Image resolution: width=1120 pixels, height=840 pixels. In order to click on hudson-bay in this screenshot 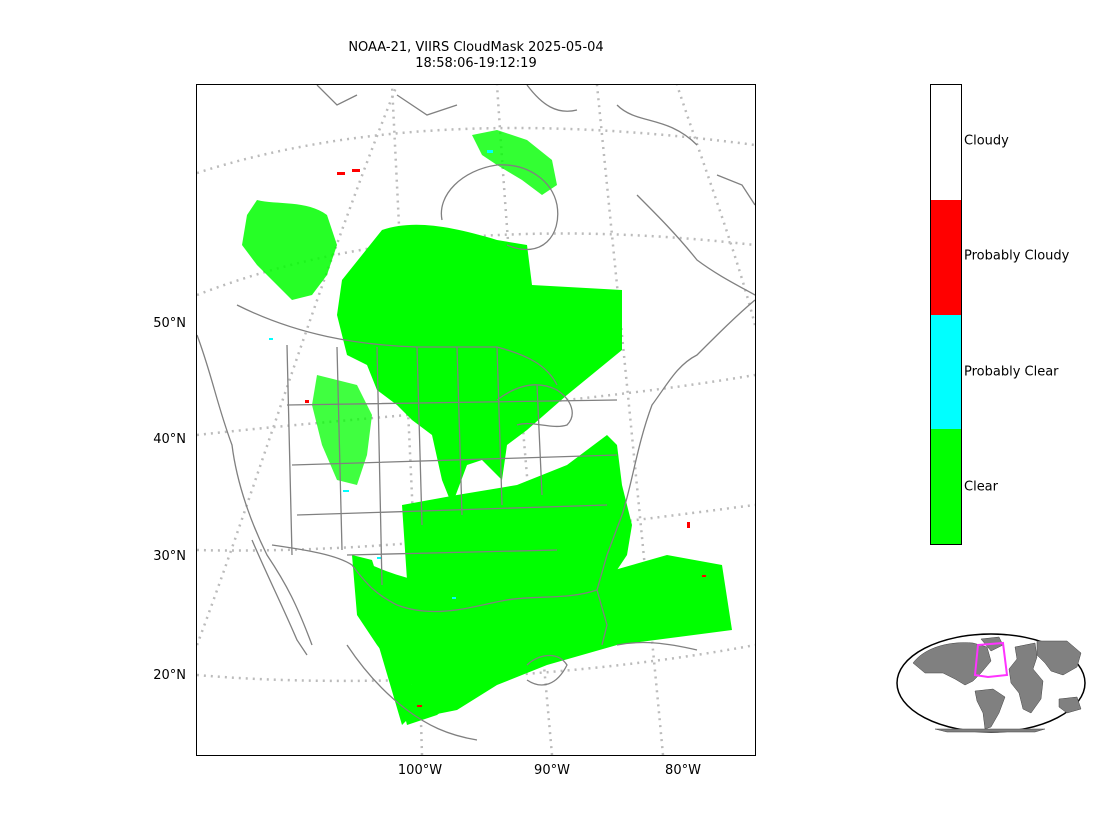, I will do `click(499, 207)`.